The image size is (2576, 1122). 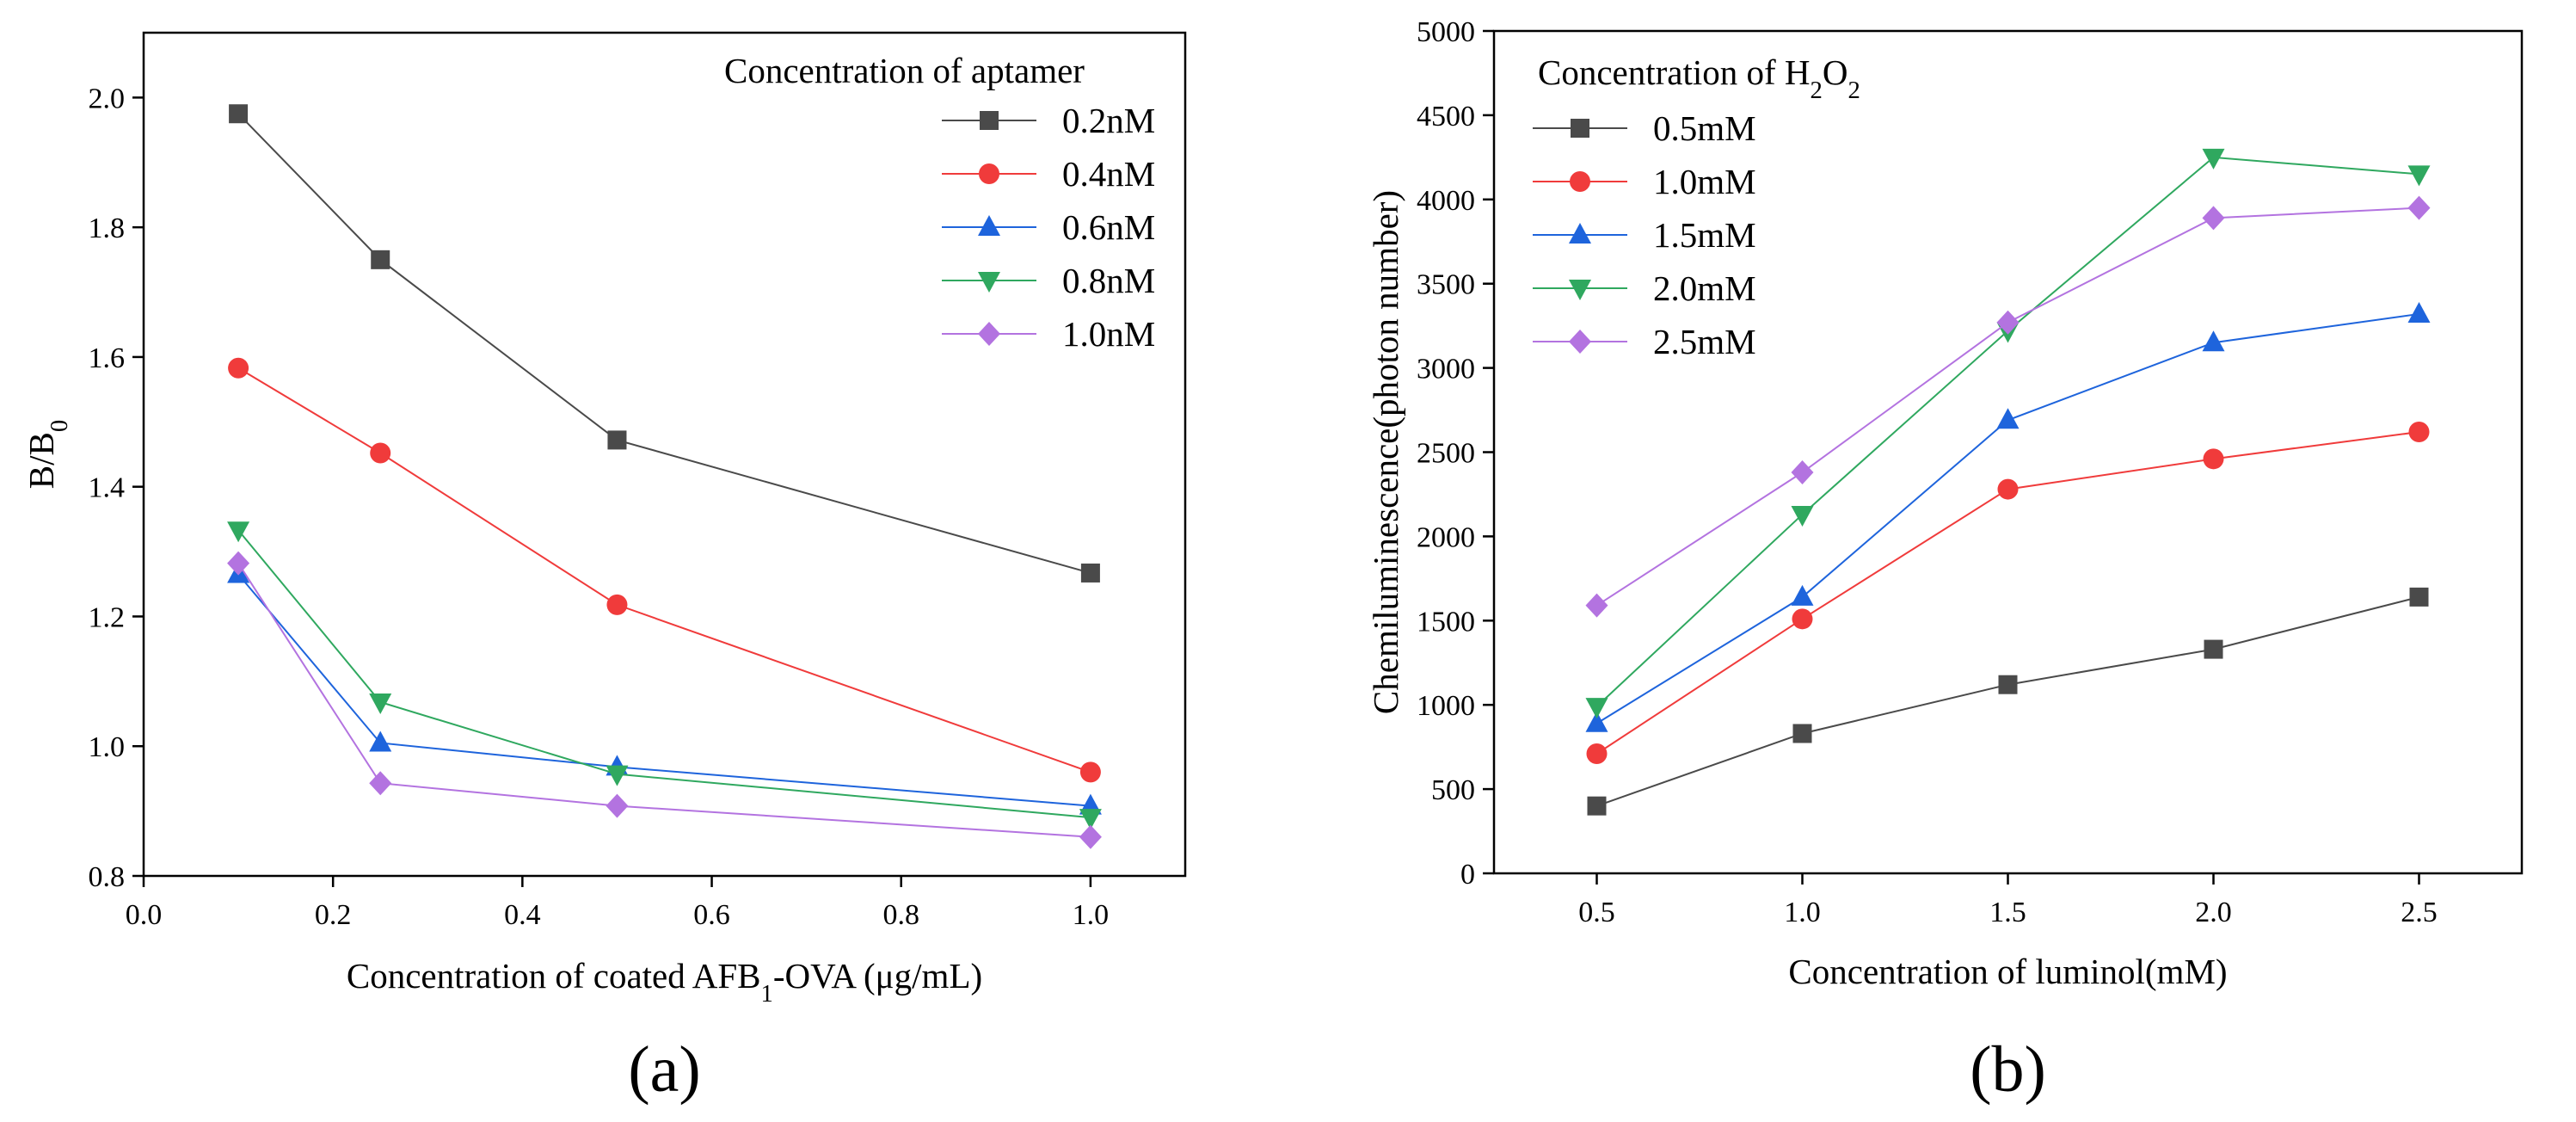 What do you see at coordinates (664, 982) in the screenshot?
I see `a-x-axis-title: Concentration of coated AFB1-OVA (μg/mL)` at bounding box center [664, 982].